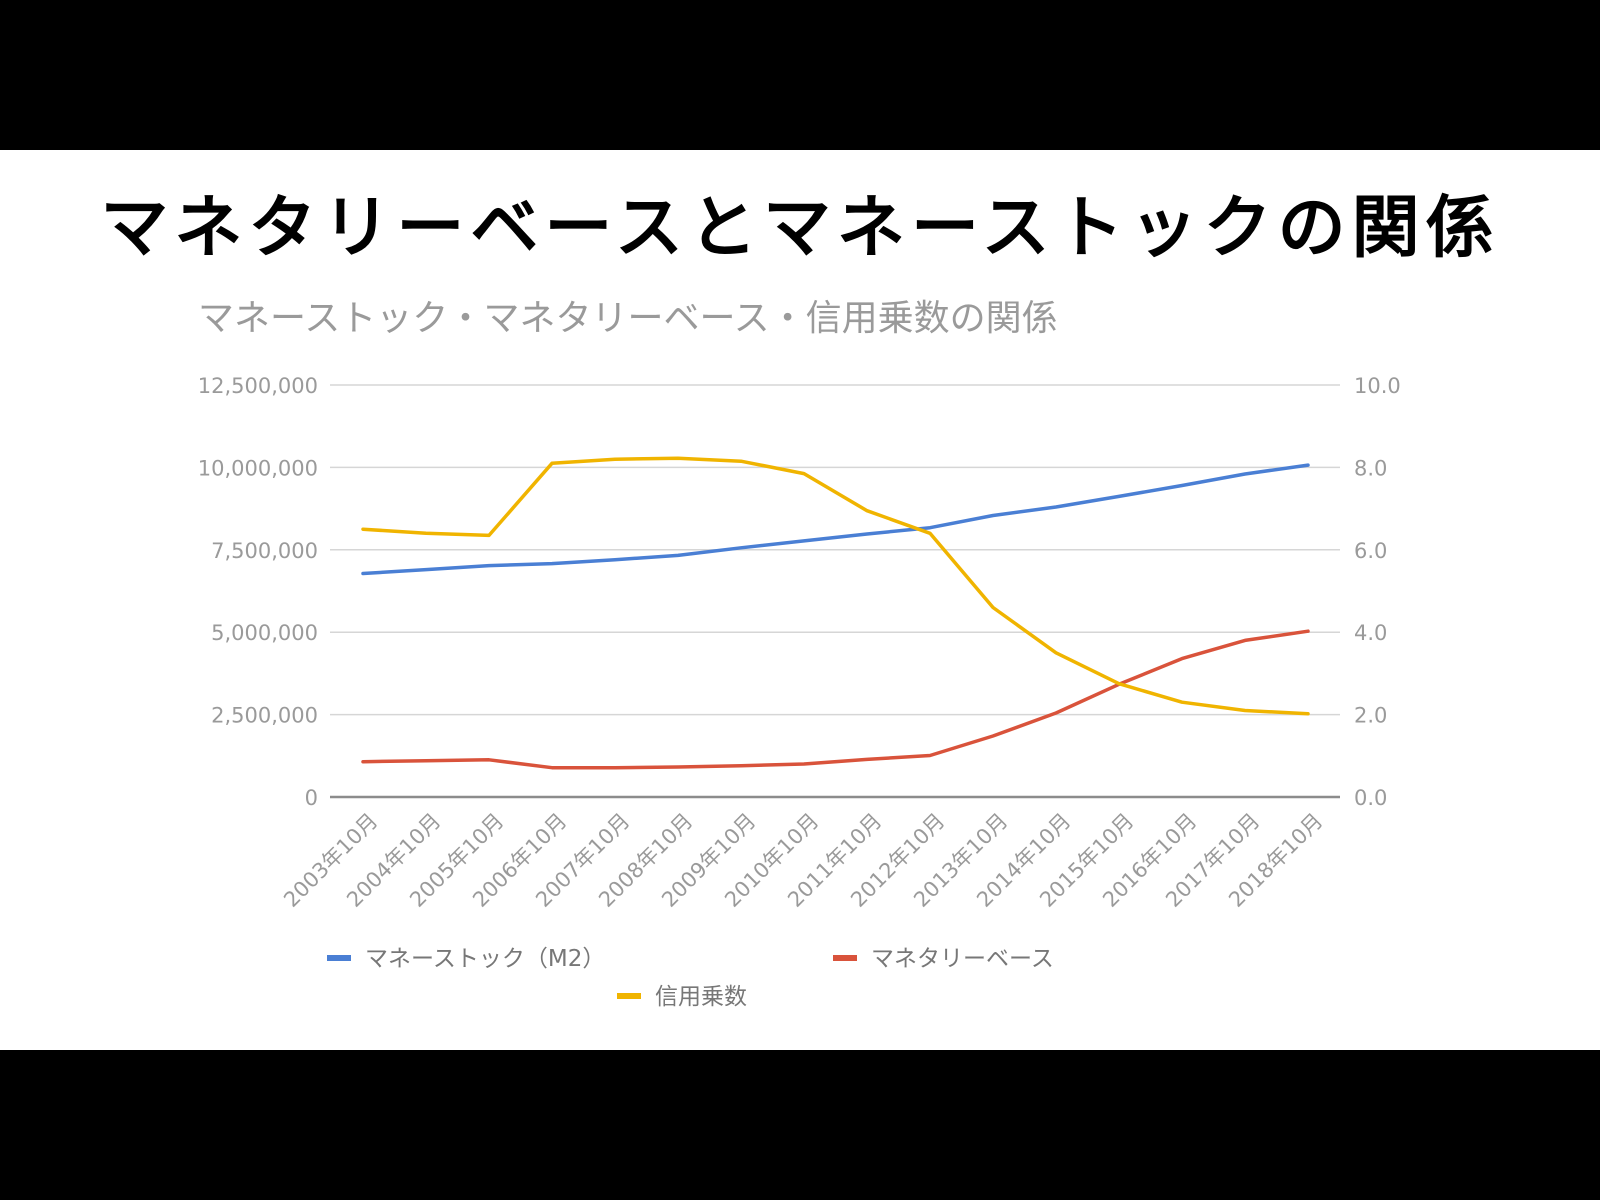 The width and height of the screenshot is (1600, 1200). Describe the element at coordinates (264, 551) in the screenshot. I see `left-tick-label: 7,500,000` at that location.